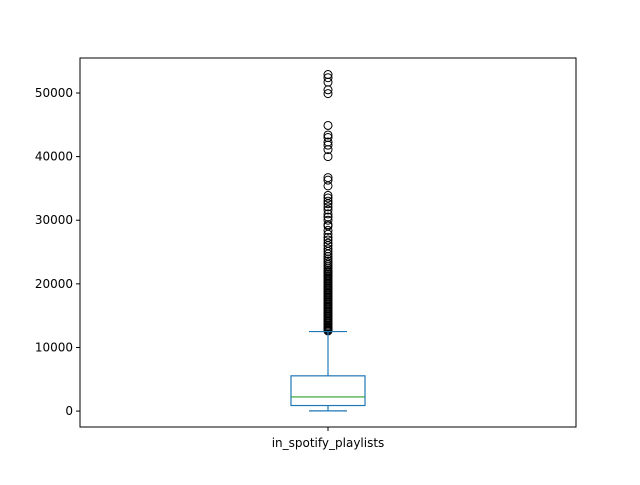  I want to click on y-tick-label: 50000, so click(54, 93).